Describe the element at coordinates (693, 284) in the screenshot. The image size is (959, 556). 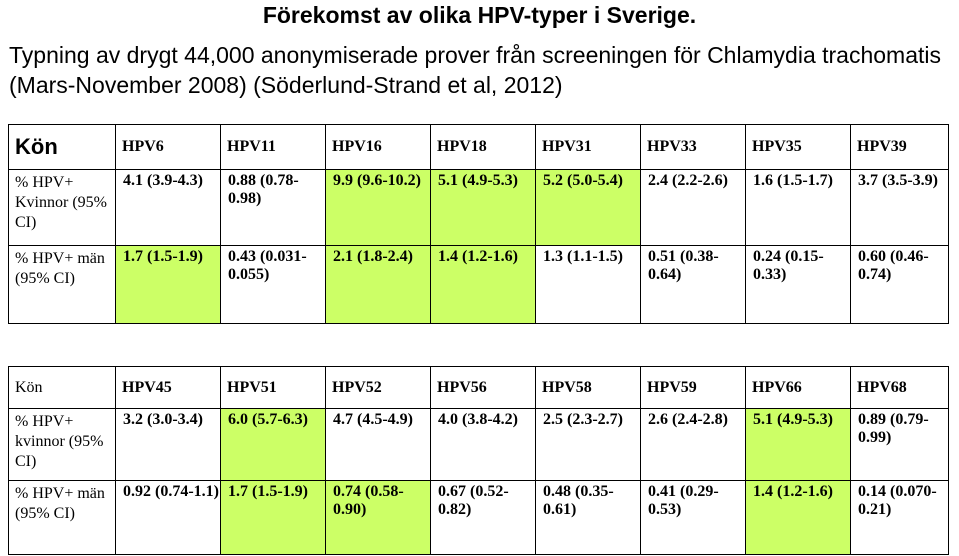
I see `table-cell: 0.51 (0.38-0.64)` at that location.